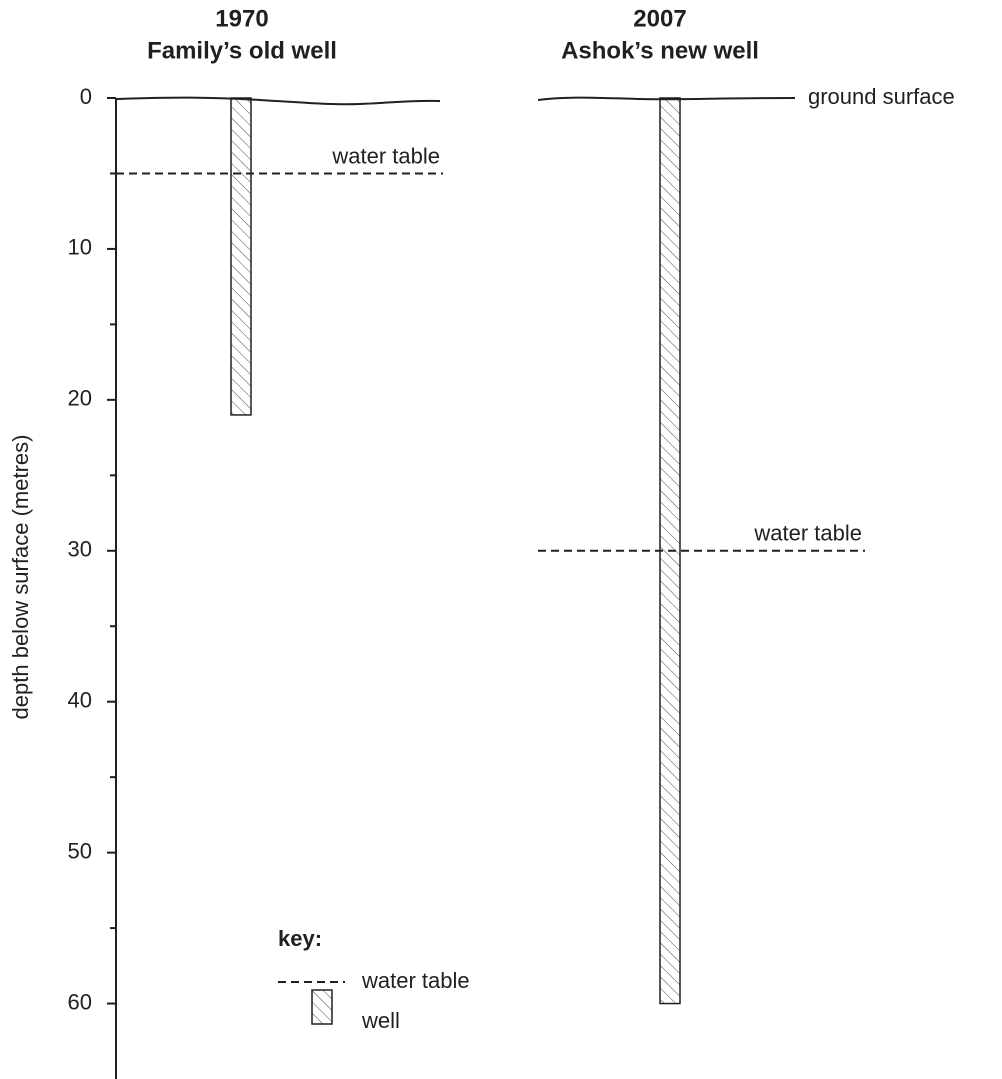 The image size is (1002, 1079). Describe the element at coordinates (300, 938) in the screenshot. I see `key-title: key:` at that location.